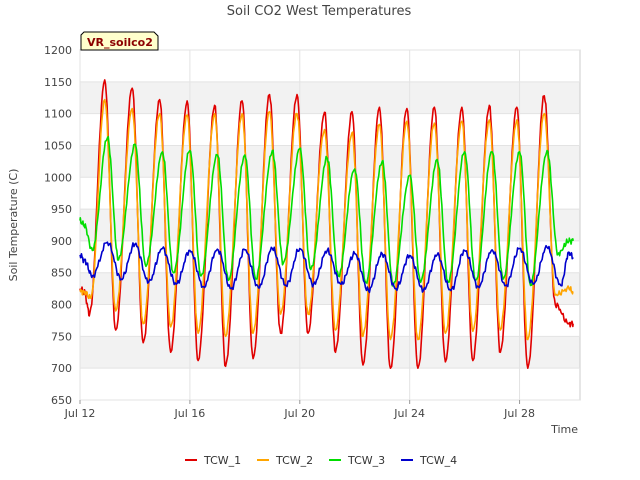 The image size is (640, 480). What do you see at coordinates (61, 400) in the screenshot?
I see `y-tick-label: 650` at bounding box center [61, 400].